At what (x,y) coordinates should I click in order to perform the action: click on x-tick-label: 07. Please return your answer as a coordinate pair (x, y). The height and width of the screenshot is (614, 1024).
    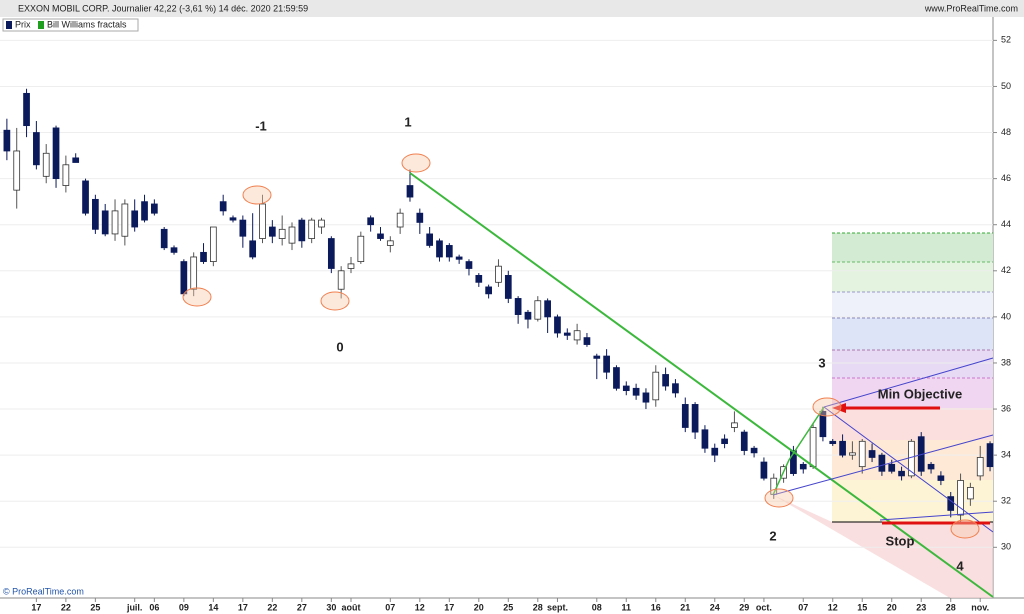
    Looking at the image, I should click on (803, 607).